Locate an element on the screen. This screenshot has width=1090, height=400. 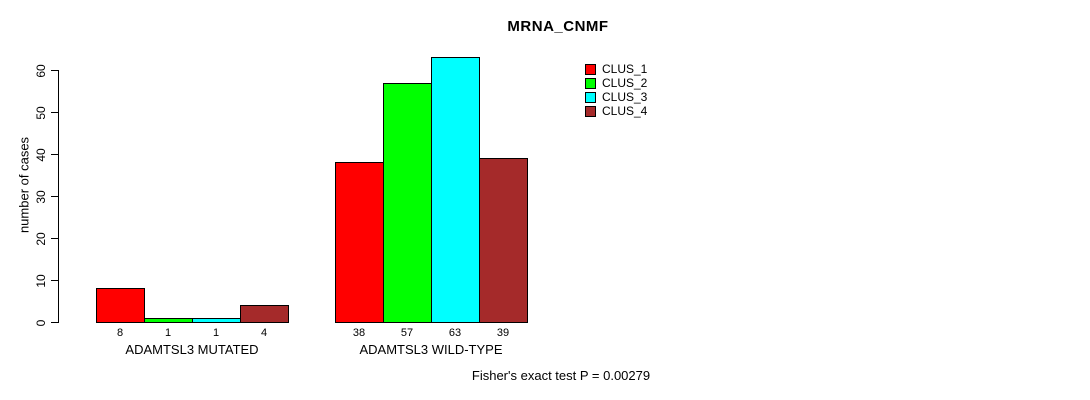
bar-value-label: 38 is located at coordinates (359, 333).